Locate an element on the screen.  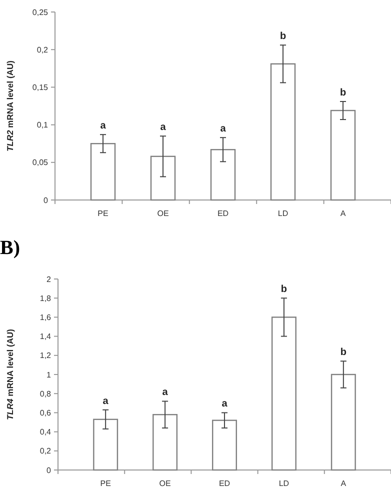
y-tick-label: 0,4 is located at coordinates (46, 432).